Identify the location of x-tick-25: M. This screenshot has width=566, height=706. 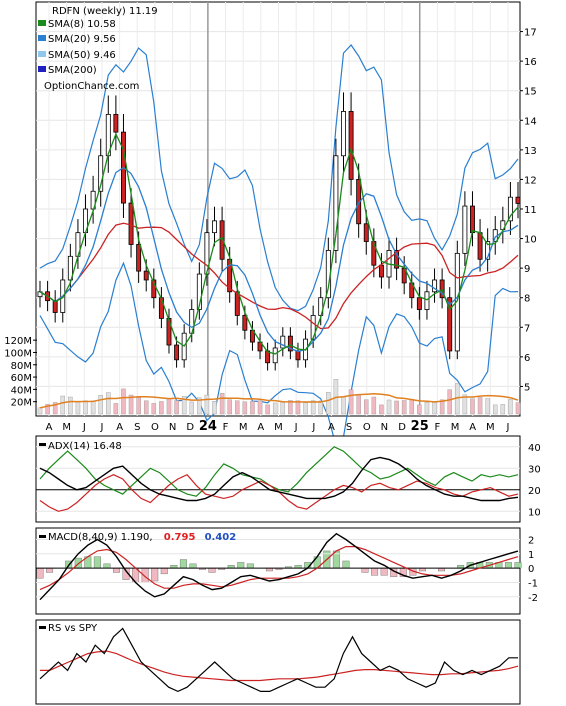
(490, 427).